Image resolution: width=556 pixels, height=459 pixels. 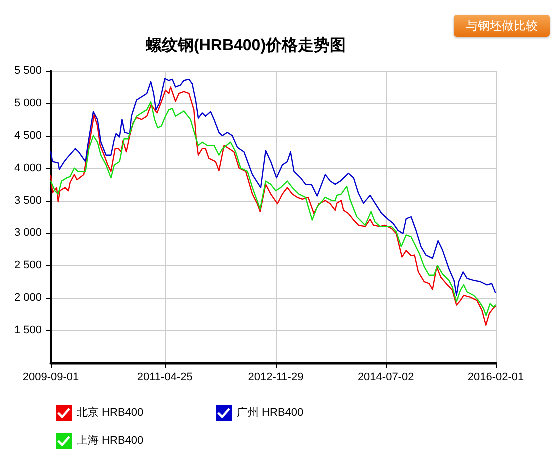 I want to click on legend-label: 广州 HRB400, so click(x=270, y=412).